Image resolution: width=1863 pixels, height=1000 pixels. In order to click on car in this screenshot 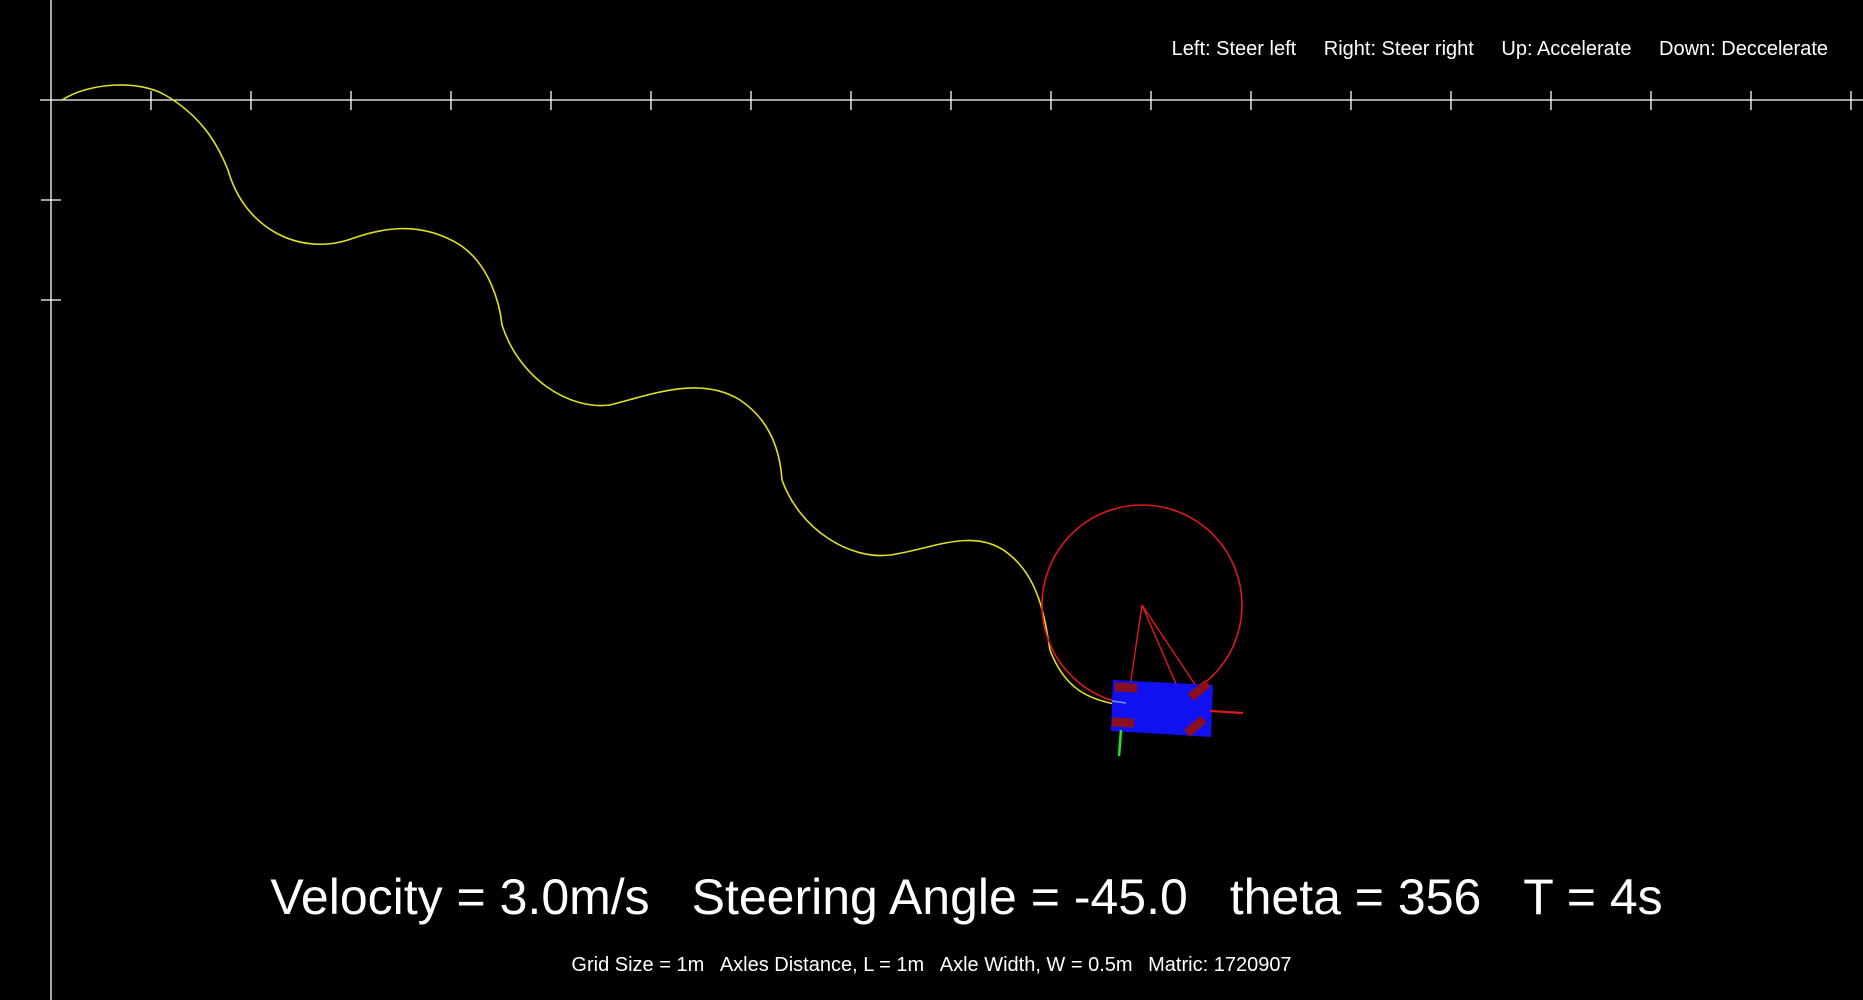, I will do `click(1177, 718)`.